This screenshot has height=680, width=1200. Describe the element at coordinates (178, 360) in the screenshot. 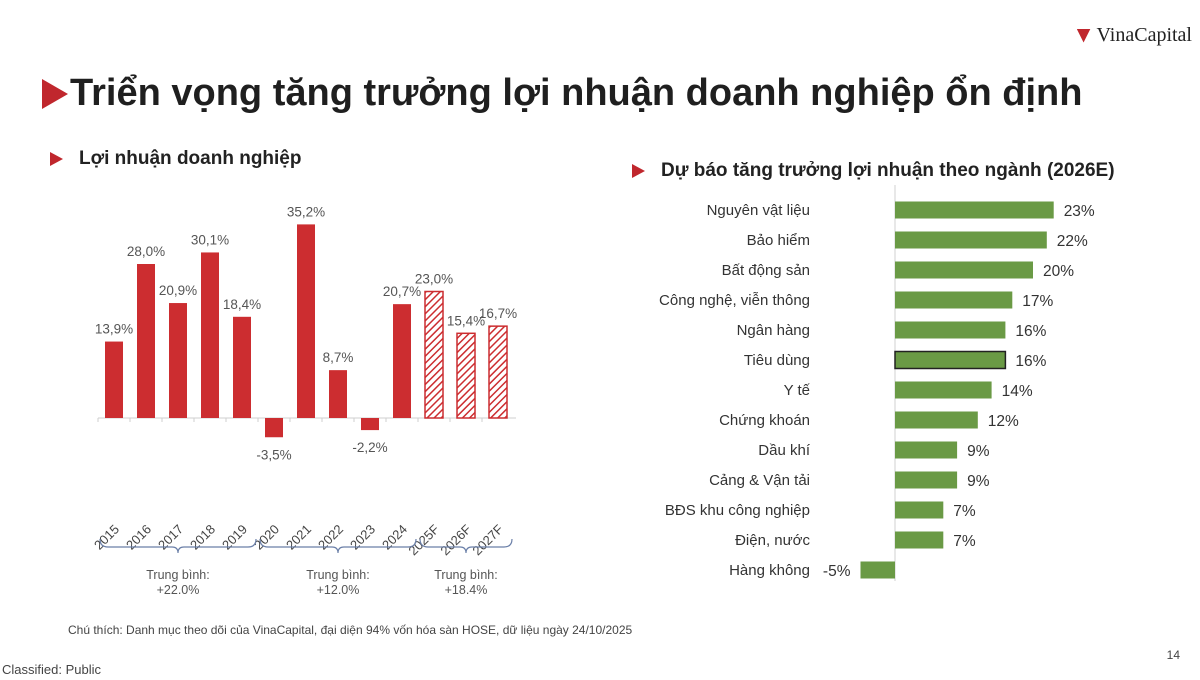

I see `bar-2017` at that location.